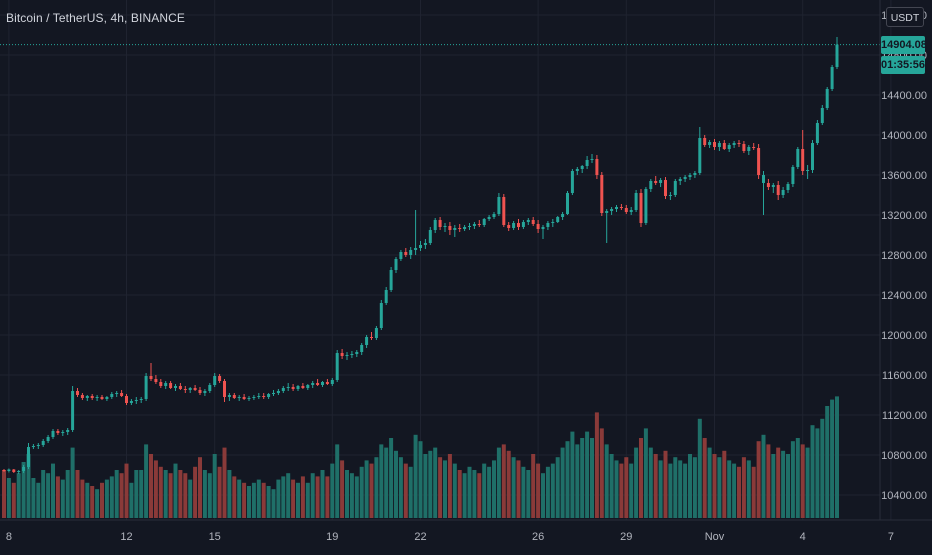 The image size is (932, 555). What do you see at coordinates (95, 18) in the screenshot?
I see `symbol-title: Bitcoin / TetherUS, 4h, BINANCE` at bounding box center [95, 18].